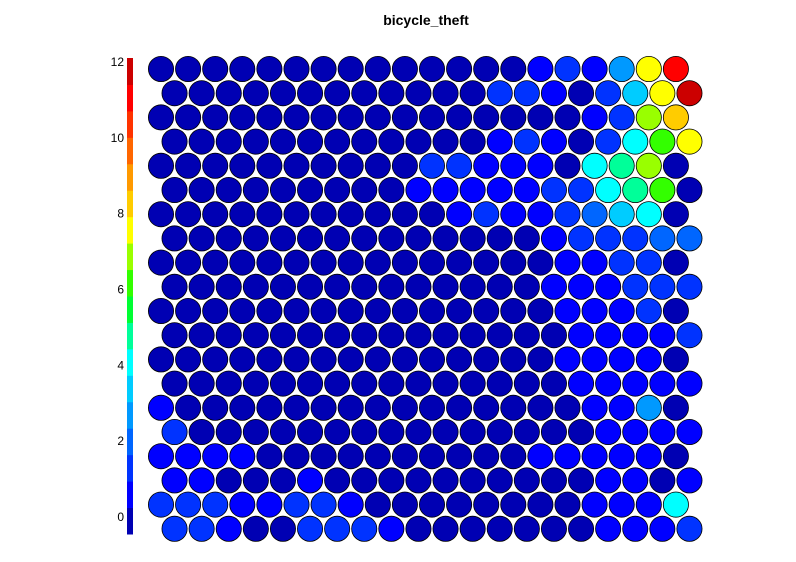 The height and width of the screenshot is (562, 796). What do you see at coordinates (118, 138) in the screenshot?
I see `colorbar-tick-label: 10` at bounding box center [118, 138].